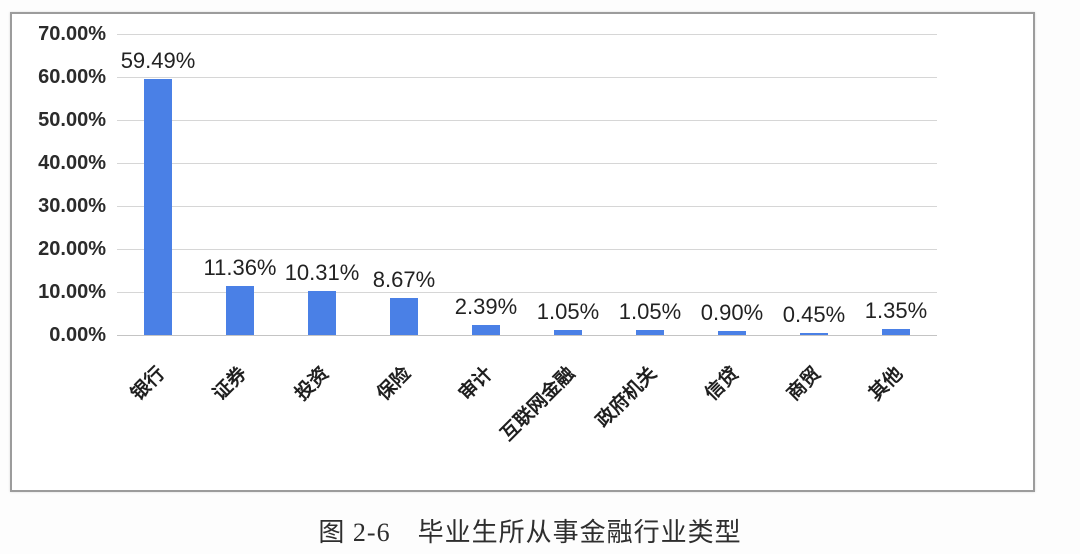 This screenshot has height=554, width=1080. I want to click on figure-caption: 图 2-6 毕业生所从事金融行业类型, so click(530, 532).